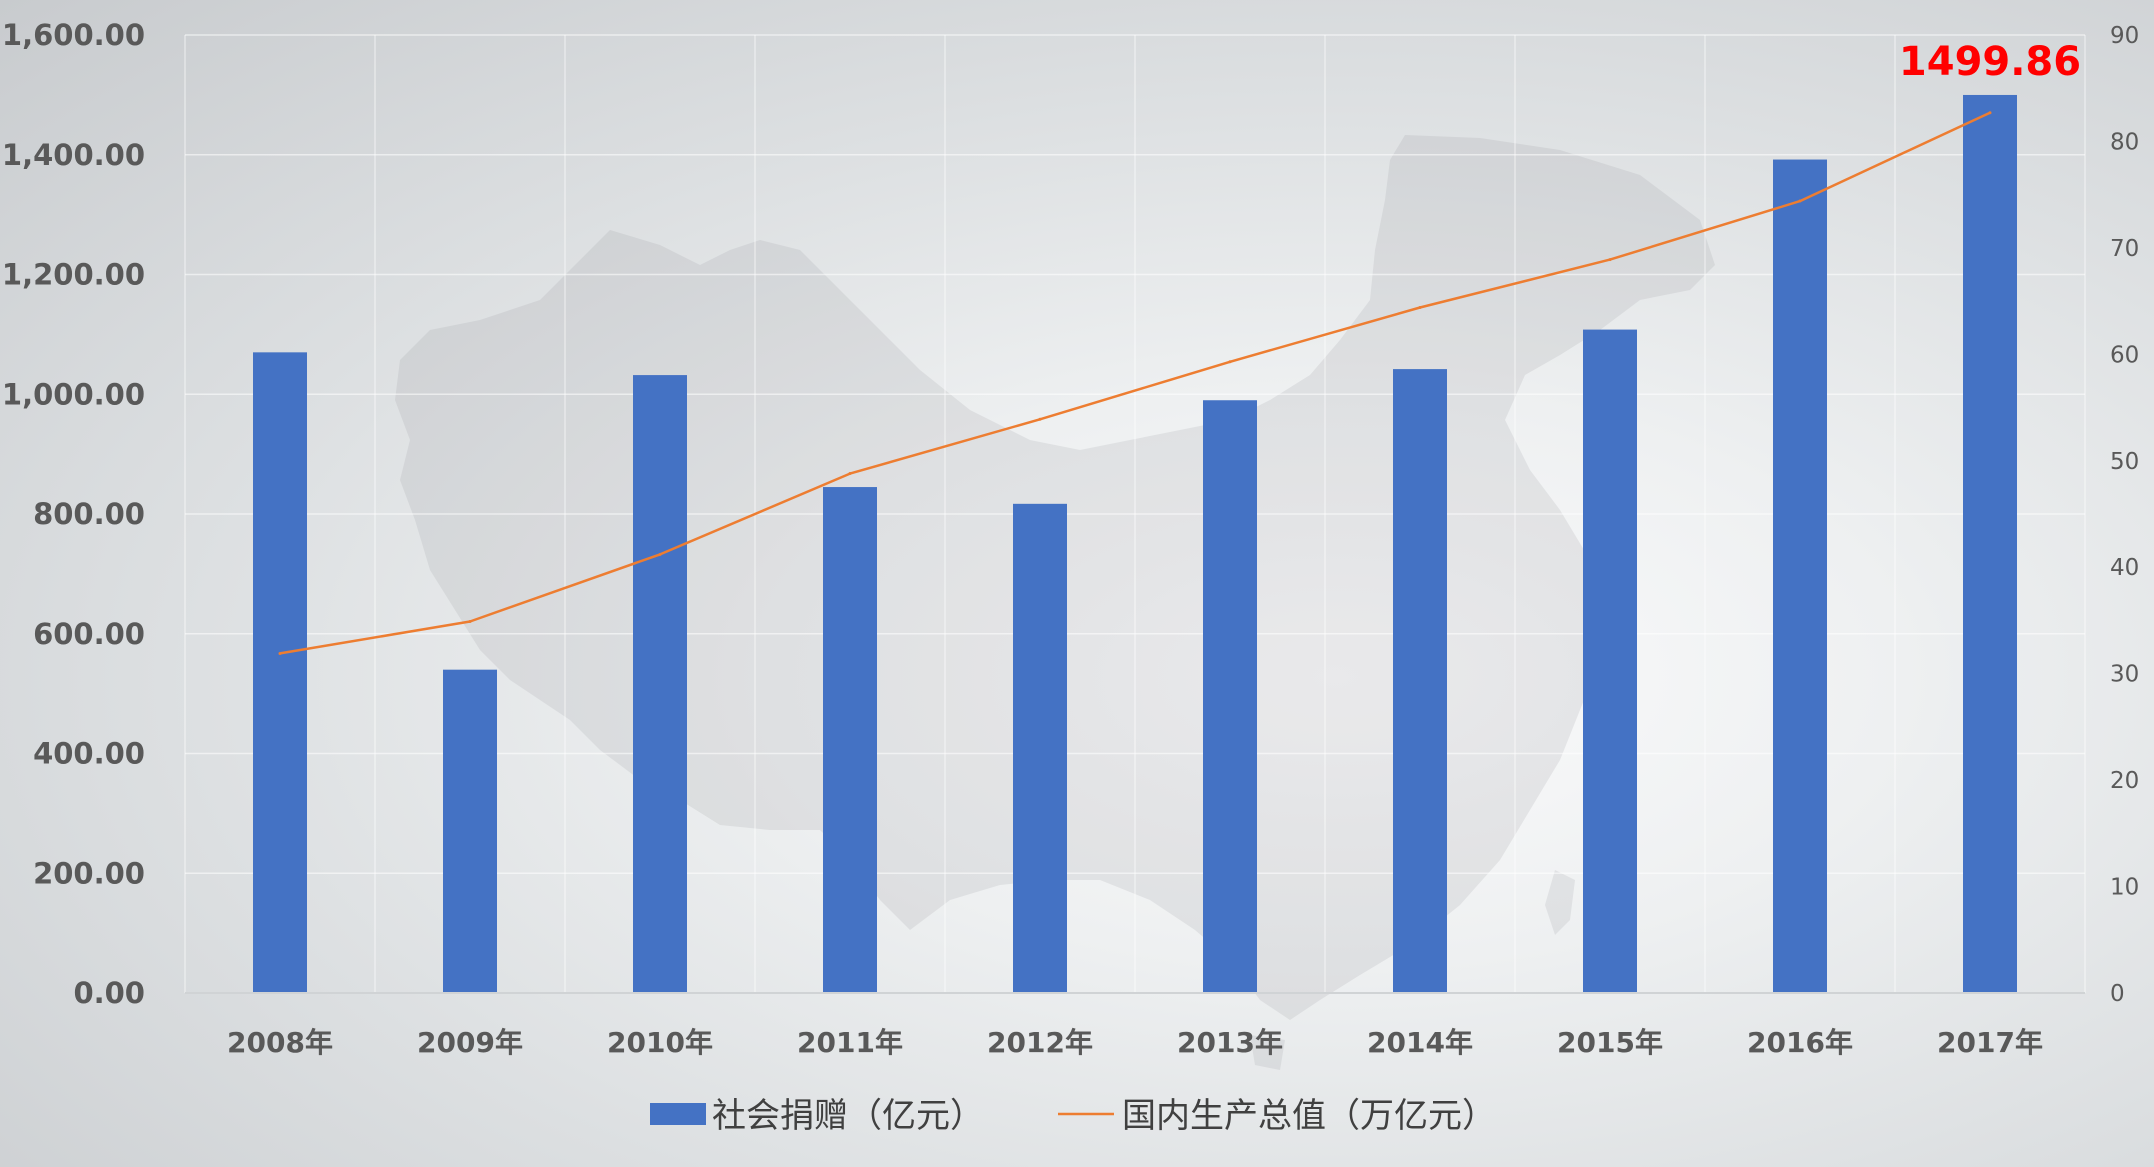 The height and width of the screenshot is (1167, 2154). Describe the element at coordinates (1230, 1042) in the screenshot. I see `x-tick-label: 2013年` at that location.